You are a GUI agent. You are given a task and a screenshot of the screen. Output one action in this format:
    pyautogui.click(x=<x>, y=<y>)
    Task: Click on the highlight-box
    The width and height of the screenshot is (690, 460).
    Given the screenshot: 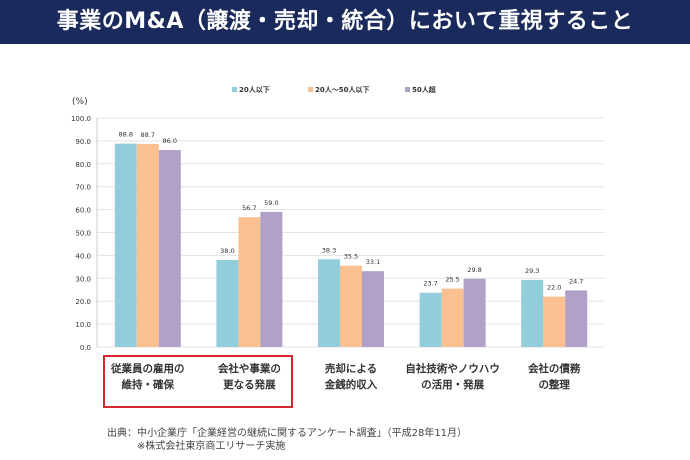 What is the action you would take?
    pyautogui.click(x=198, y=381)
    